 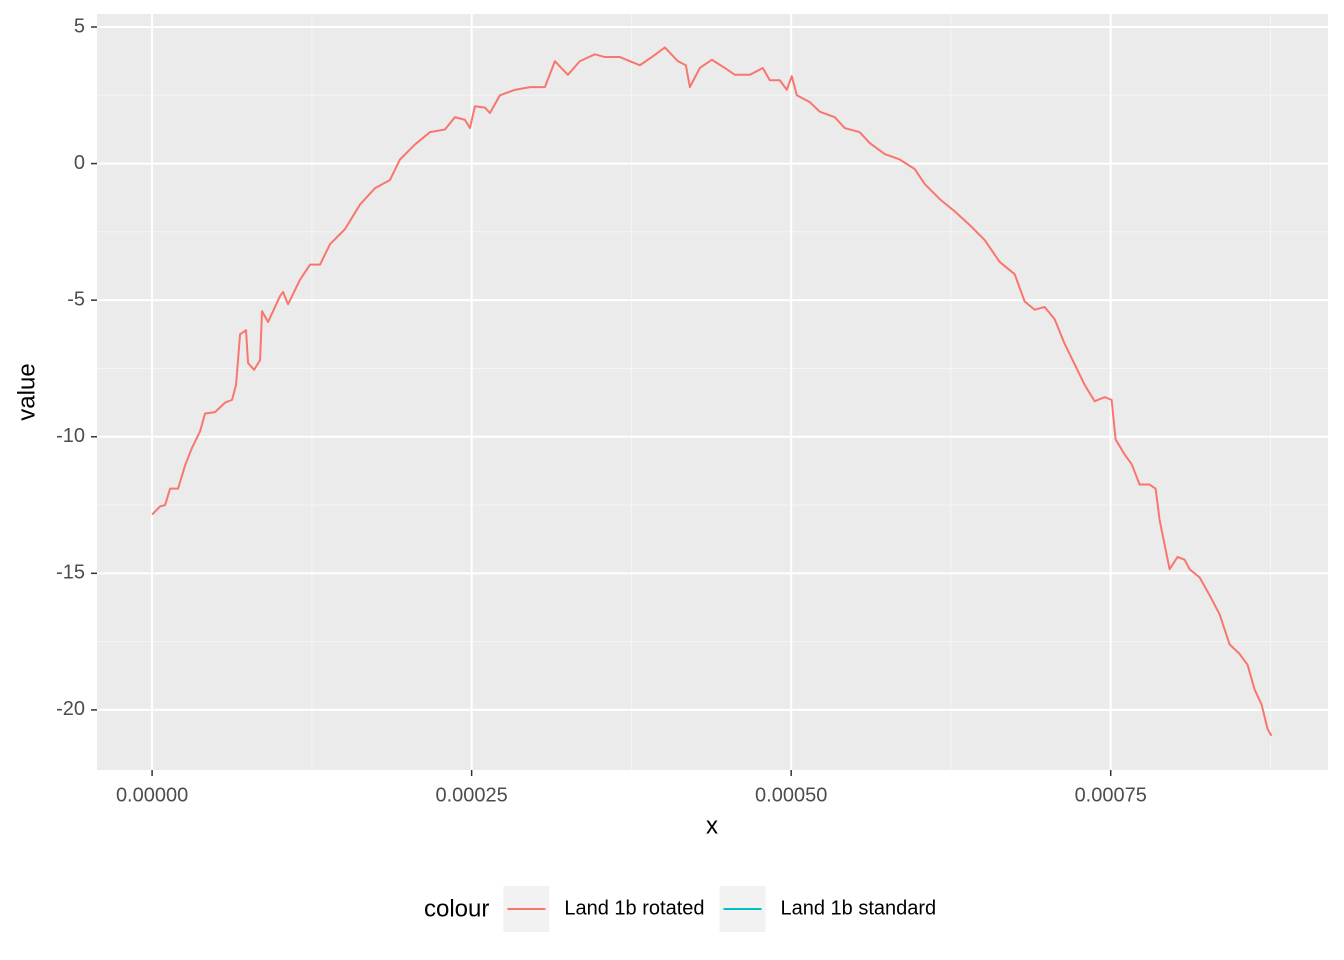 What do you see at coordinates (1111, 795) in the screenshot?
I see `x-tick-label: 0.00075` at bounding box center [1111, 795].